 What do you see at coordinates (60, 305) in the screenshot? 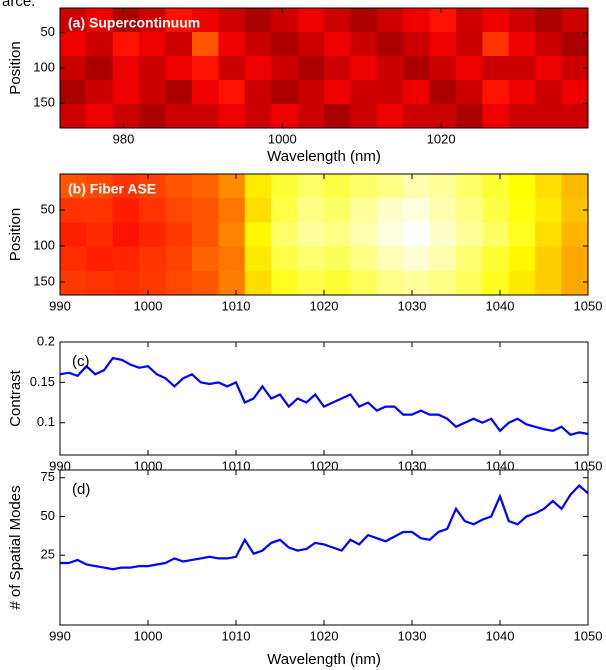
I see `x-tick-label: 990` at bounding box center [60, 305].